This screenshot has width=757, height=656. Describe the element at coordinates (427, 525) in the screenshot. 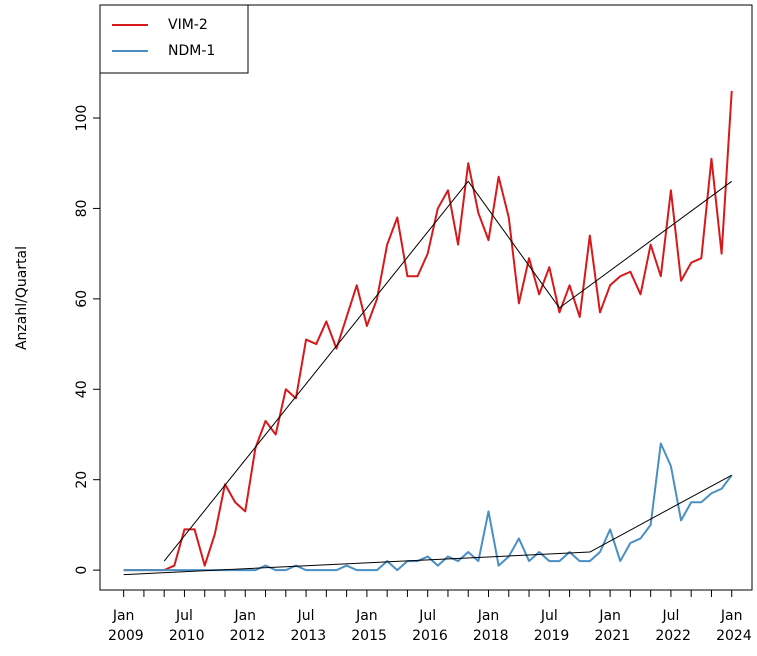

I see `trend-line` at that location.